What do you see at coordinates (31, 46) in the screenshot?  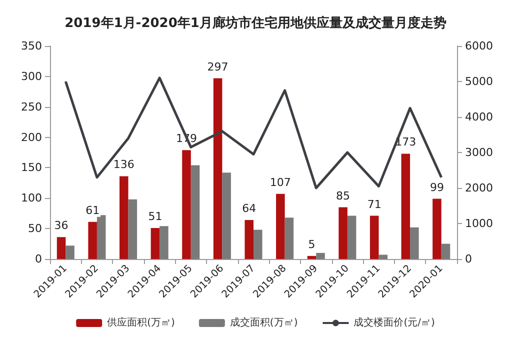 I see `y-tick-label: 350` at bounding box center [31, 46].